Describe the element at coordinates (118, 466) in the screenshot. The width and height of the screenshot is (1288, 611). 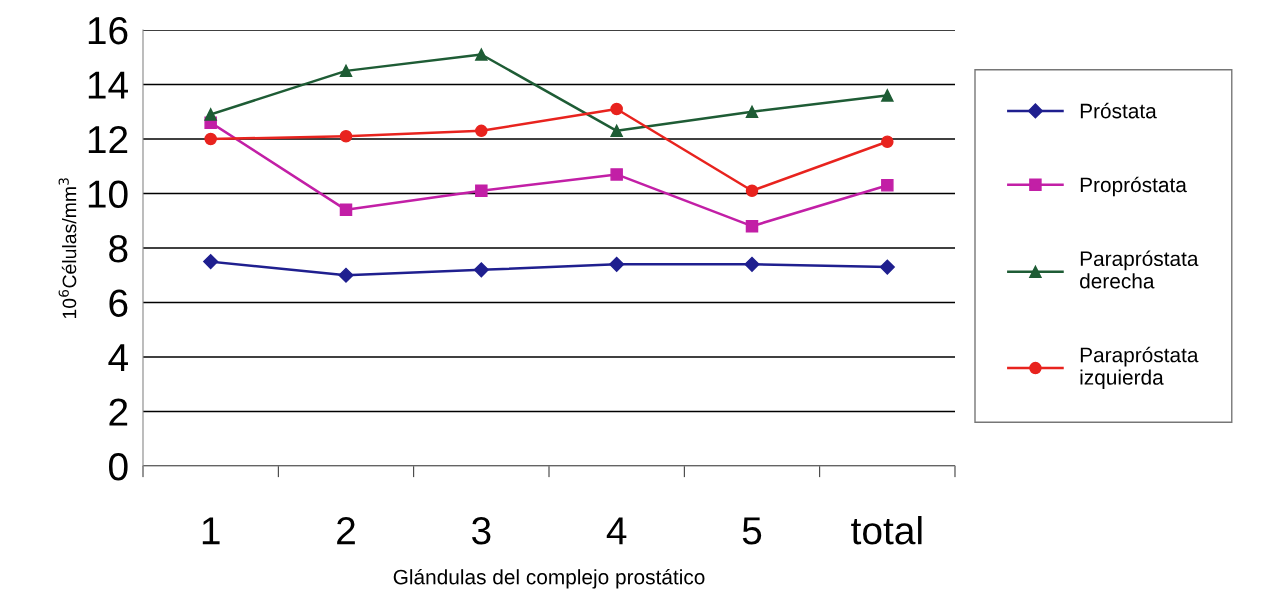
I see `y-tick-label: 0` at that location.